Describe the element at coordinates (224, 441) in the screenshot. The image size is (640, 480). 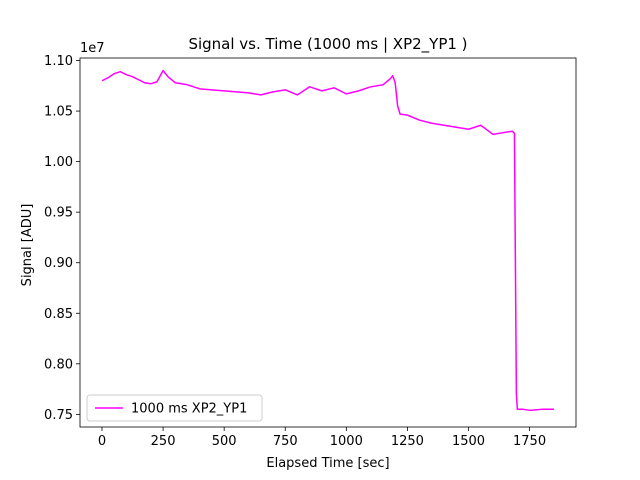
I see `x-tick-label-2: 500` at that location.